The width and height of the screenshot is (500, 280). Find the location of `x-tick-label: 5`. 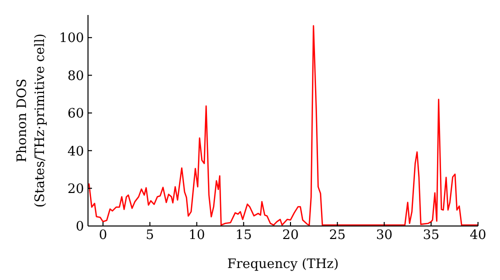

x-tick-label: 5 is located at coordinates (150, 236).